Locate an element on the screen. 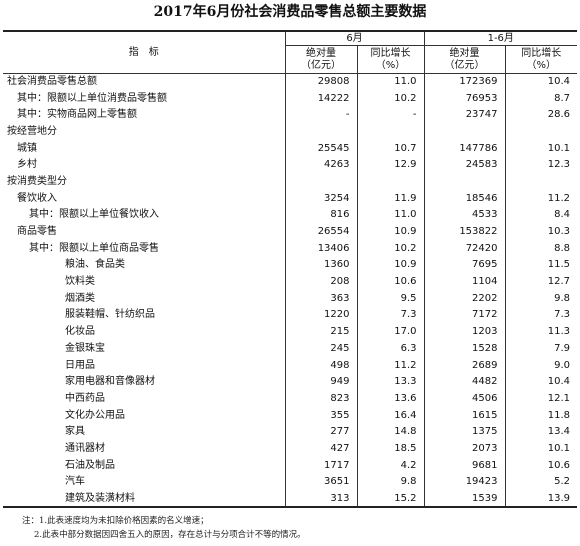 Image resolution: width=580 pixels, height=546 pixels. h1-abs-cell: 1528 is located at coordinates (464, 349).